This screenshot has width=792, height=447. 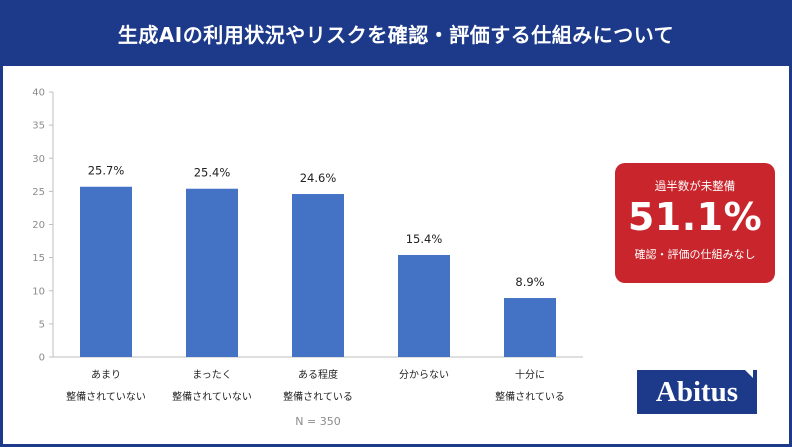 I want to click on y-tick-label: 15, so click(x=38, y=258).